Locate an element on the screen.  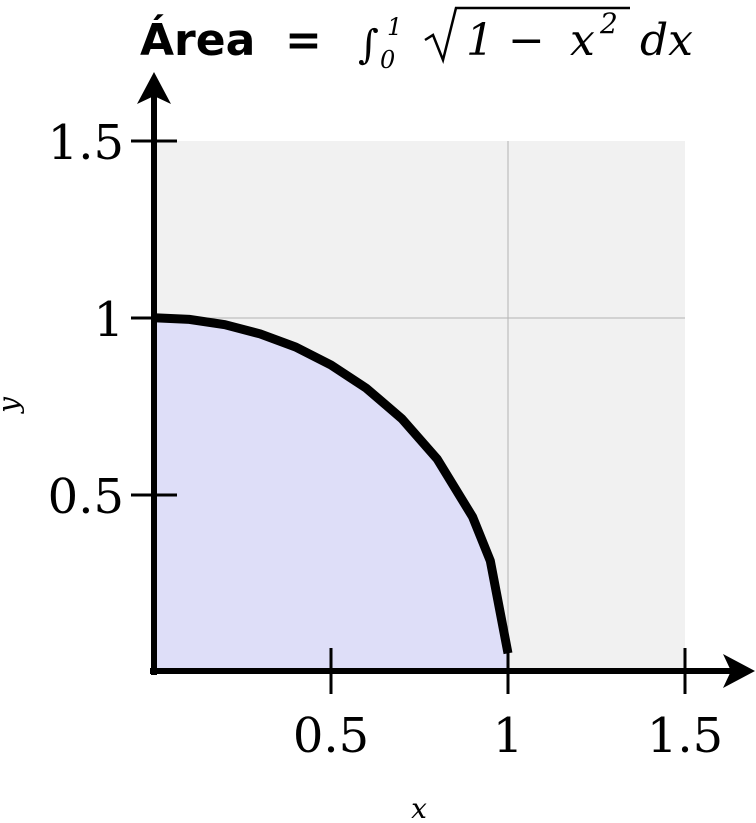
x-tick-label: 0.5 is located at coordinates (331, 736).